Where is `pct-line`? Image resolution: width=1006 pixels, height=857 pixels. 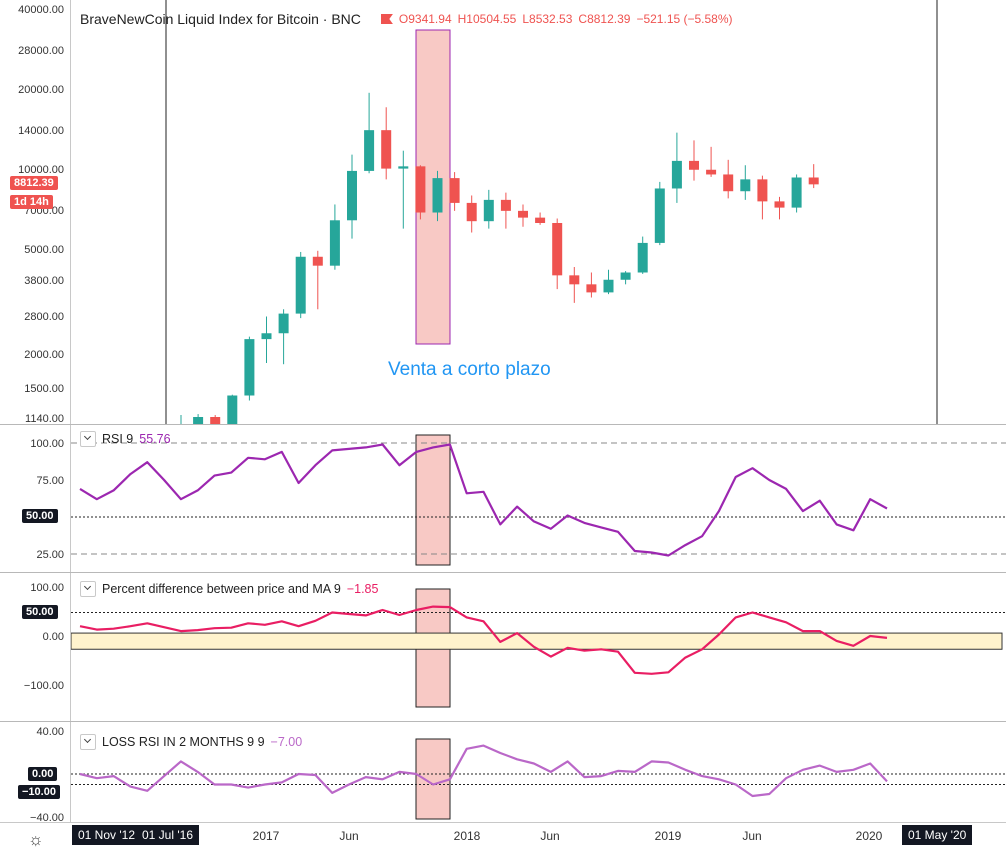 pct-line is located at coordinates (483, 640).